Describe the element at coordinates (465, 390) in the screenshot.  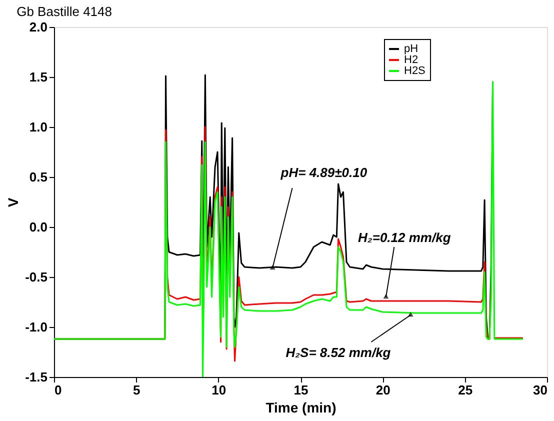
I see `x-tick-label: 25` at that location.